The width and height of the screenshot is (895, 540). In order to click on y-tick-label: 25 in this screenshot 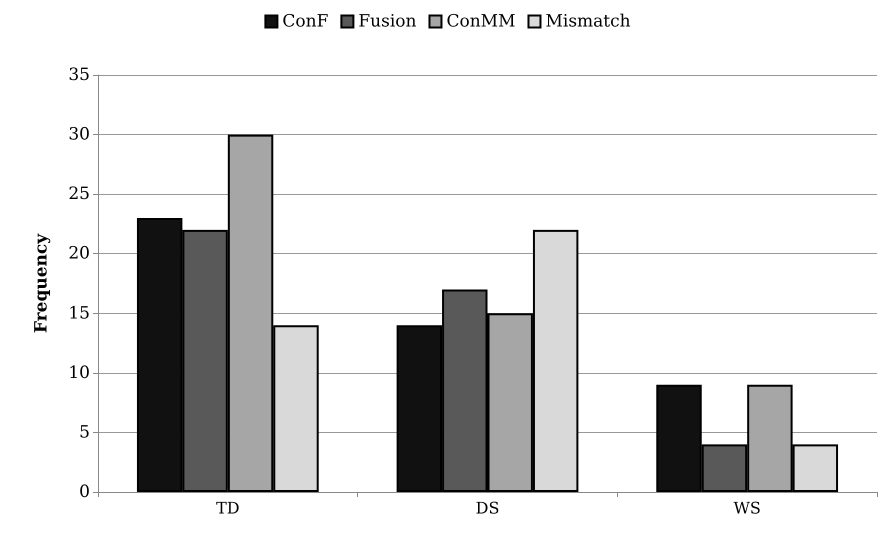, I will do `click(79, 194)`.